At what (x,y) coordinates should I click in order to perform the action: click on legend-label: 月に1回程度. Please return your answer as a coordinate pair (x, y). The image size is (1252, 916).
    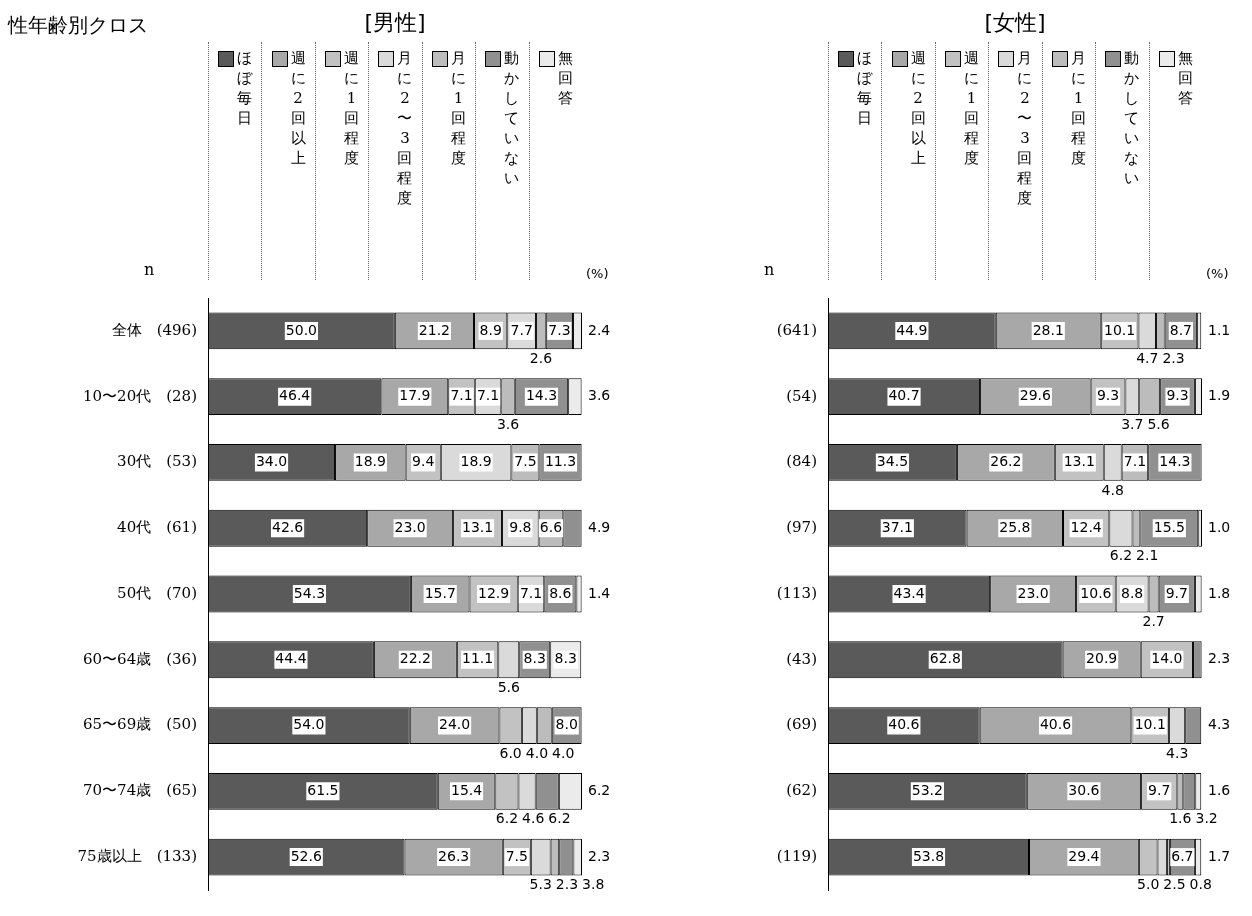
    Looking at the image, I should click on (458, 108).